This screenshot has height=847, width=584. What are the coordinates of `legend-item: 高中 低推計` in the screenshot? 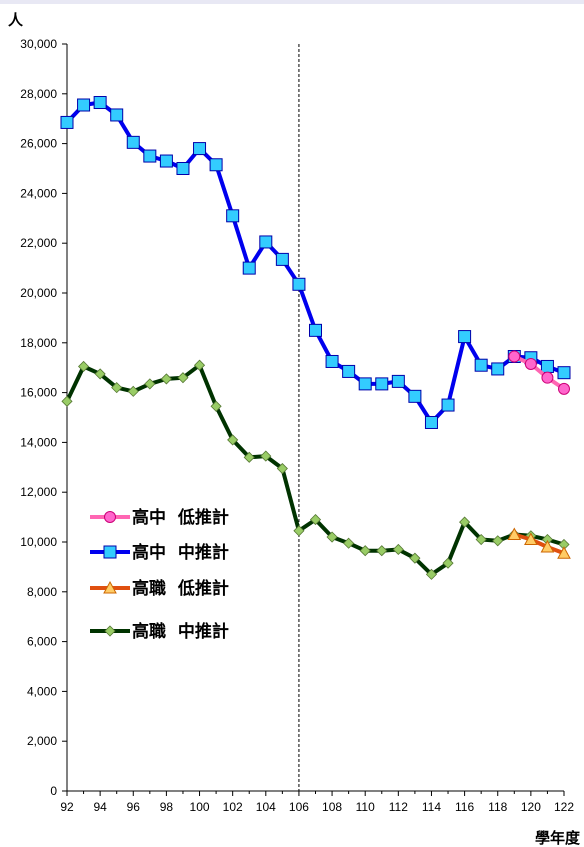 It's located at (159, 517).